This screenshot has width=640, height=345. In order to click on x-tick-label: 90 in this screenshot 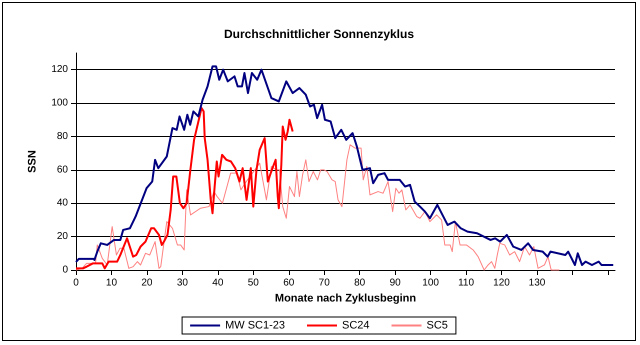, I will do `click(396, 283)`.